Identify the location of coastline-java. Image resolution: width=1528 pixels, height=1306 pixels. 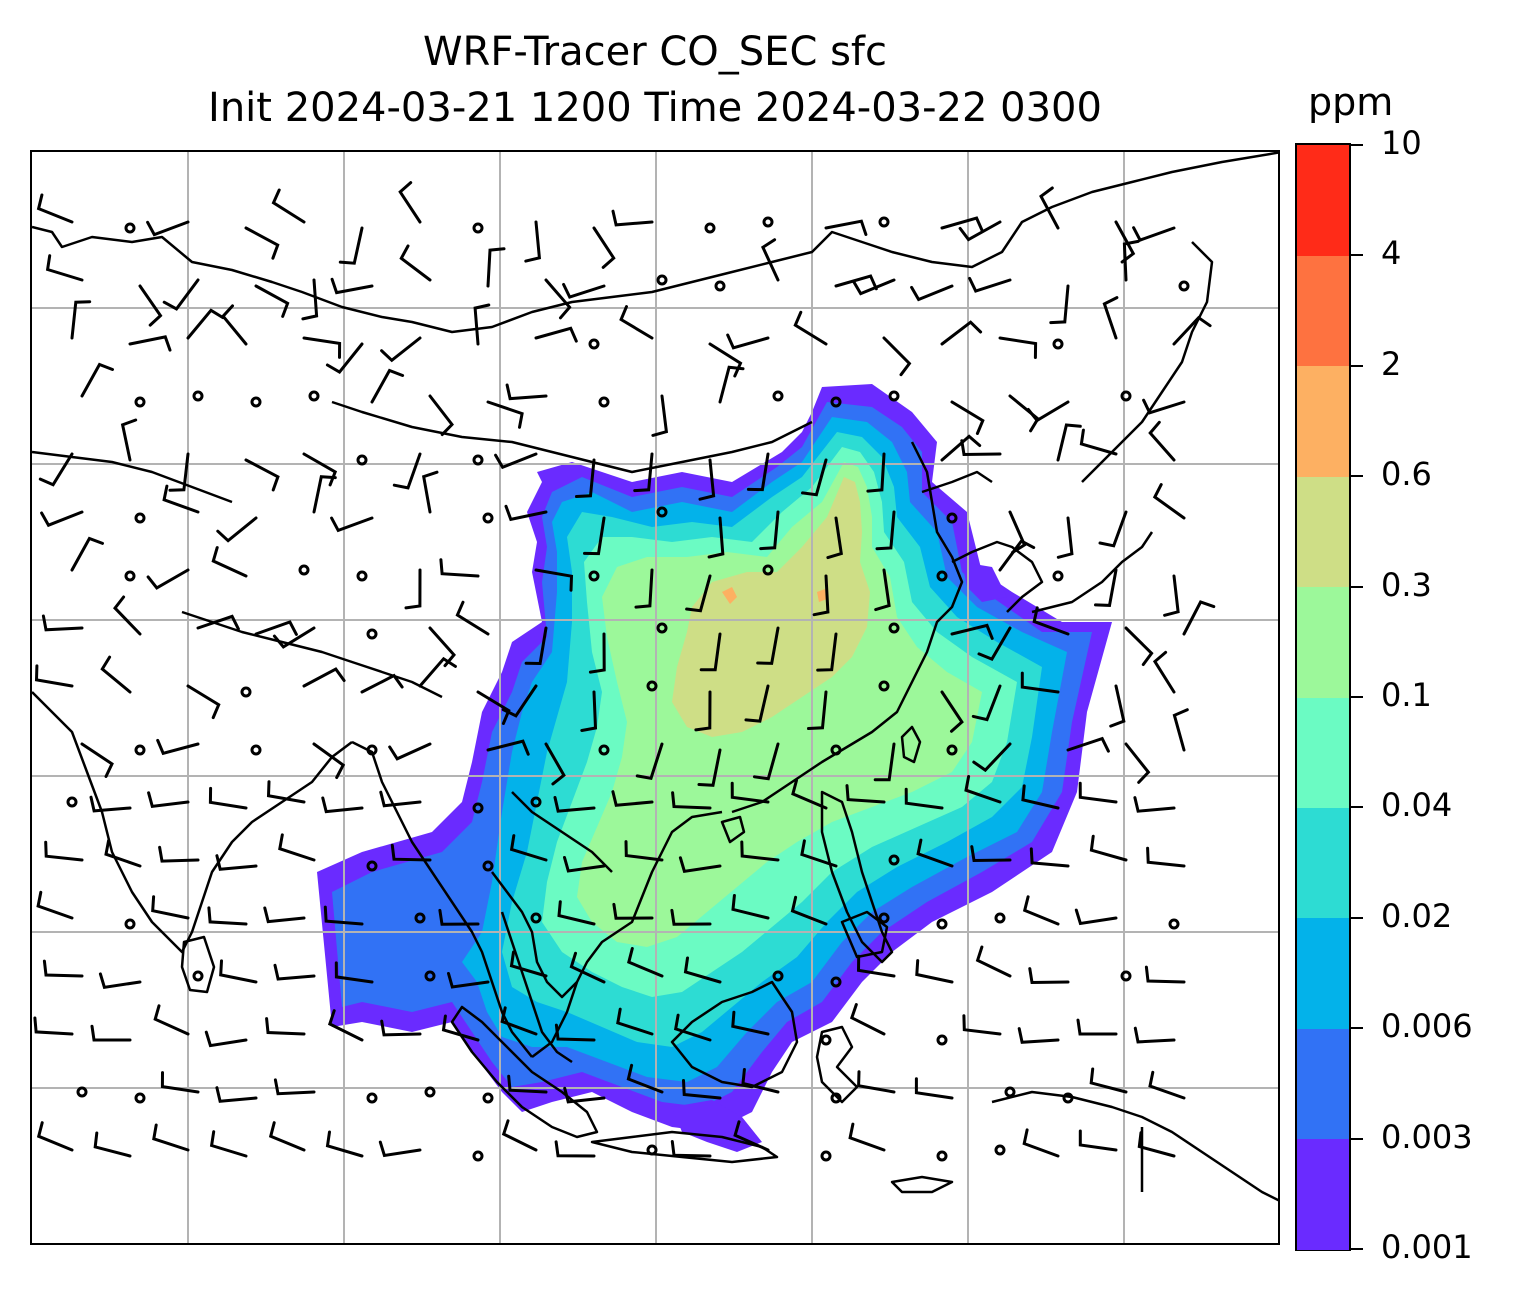
(684, 1147).